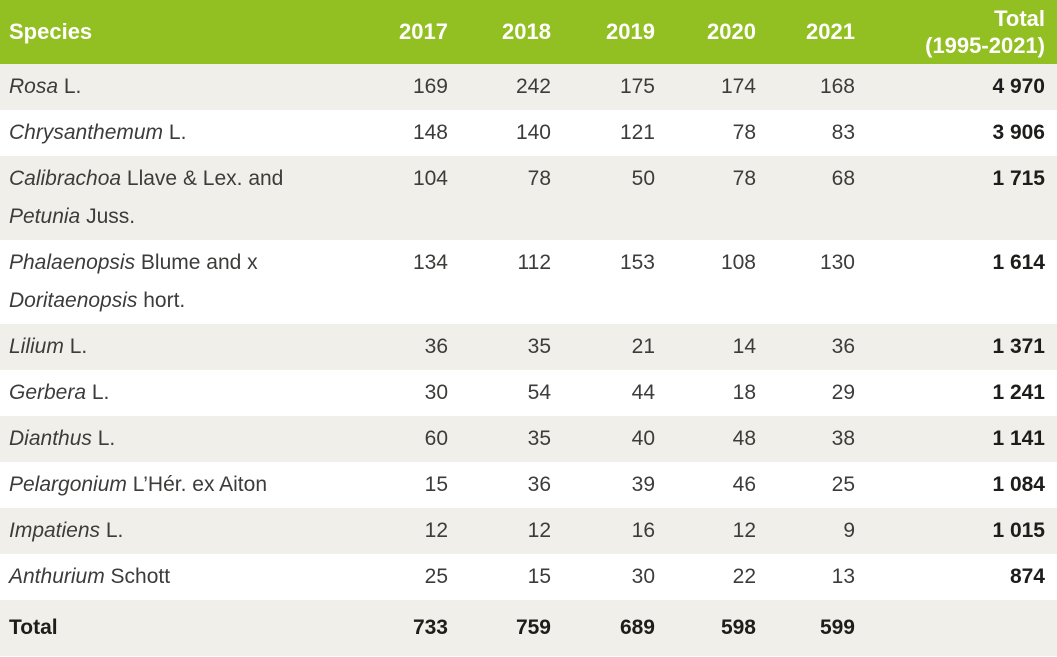  Describe the element at coordinates (400, 32) in the screenshot. I see `header-year-2017: 2017` at that location.